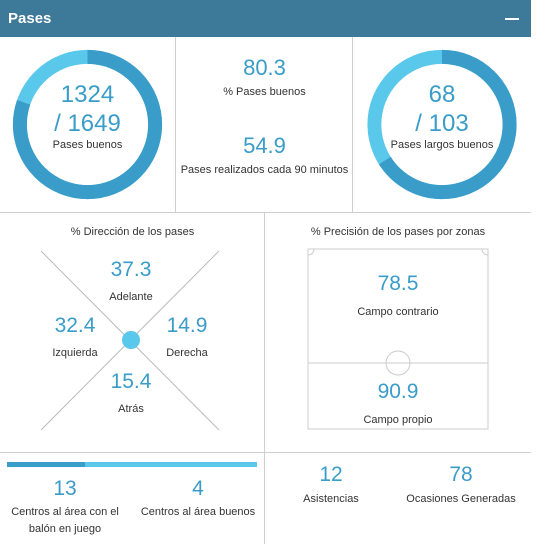 The height and width of the screenshot is (544, 546). What do you see at coordinates (398, 391) in the screenshot?
I see `own-half-value: 90.9` at bounding box center [398, 391].